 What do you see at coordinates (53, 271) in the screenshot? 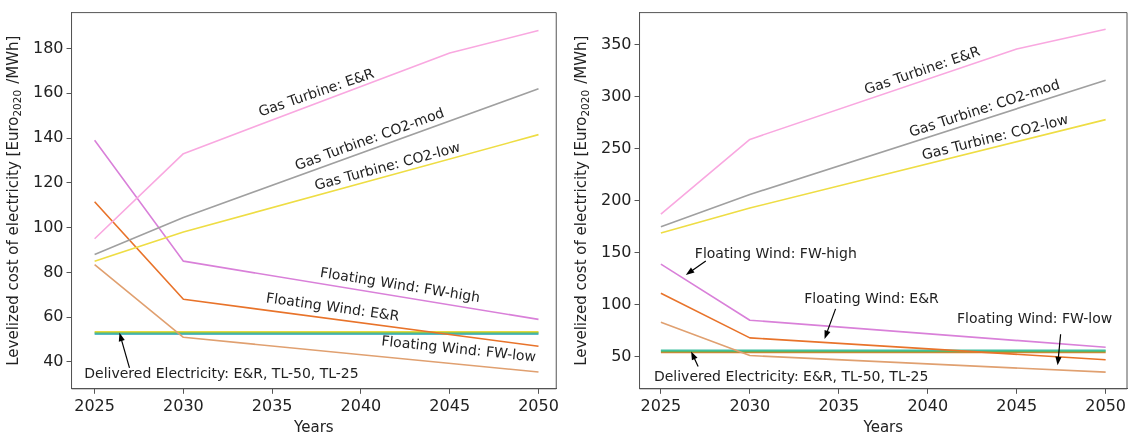
I see `y-tick-label: 80` at bounding box center [53, 271].